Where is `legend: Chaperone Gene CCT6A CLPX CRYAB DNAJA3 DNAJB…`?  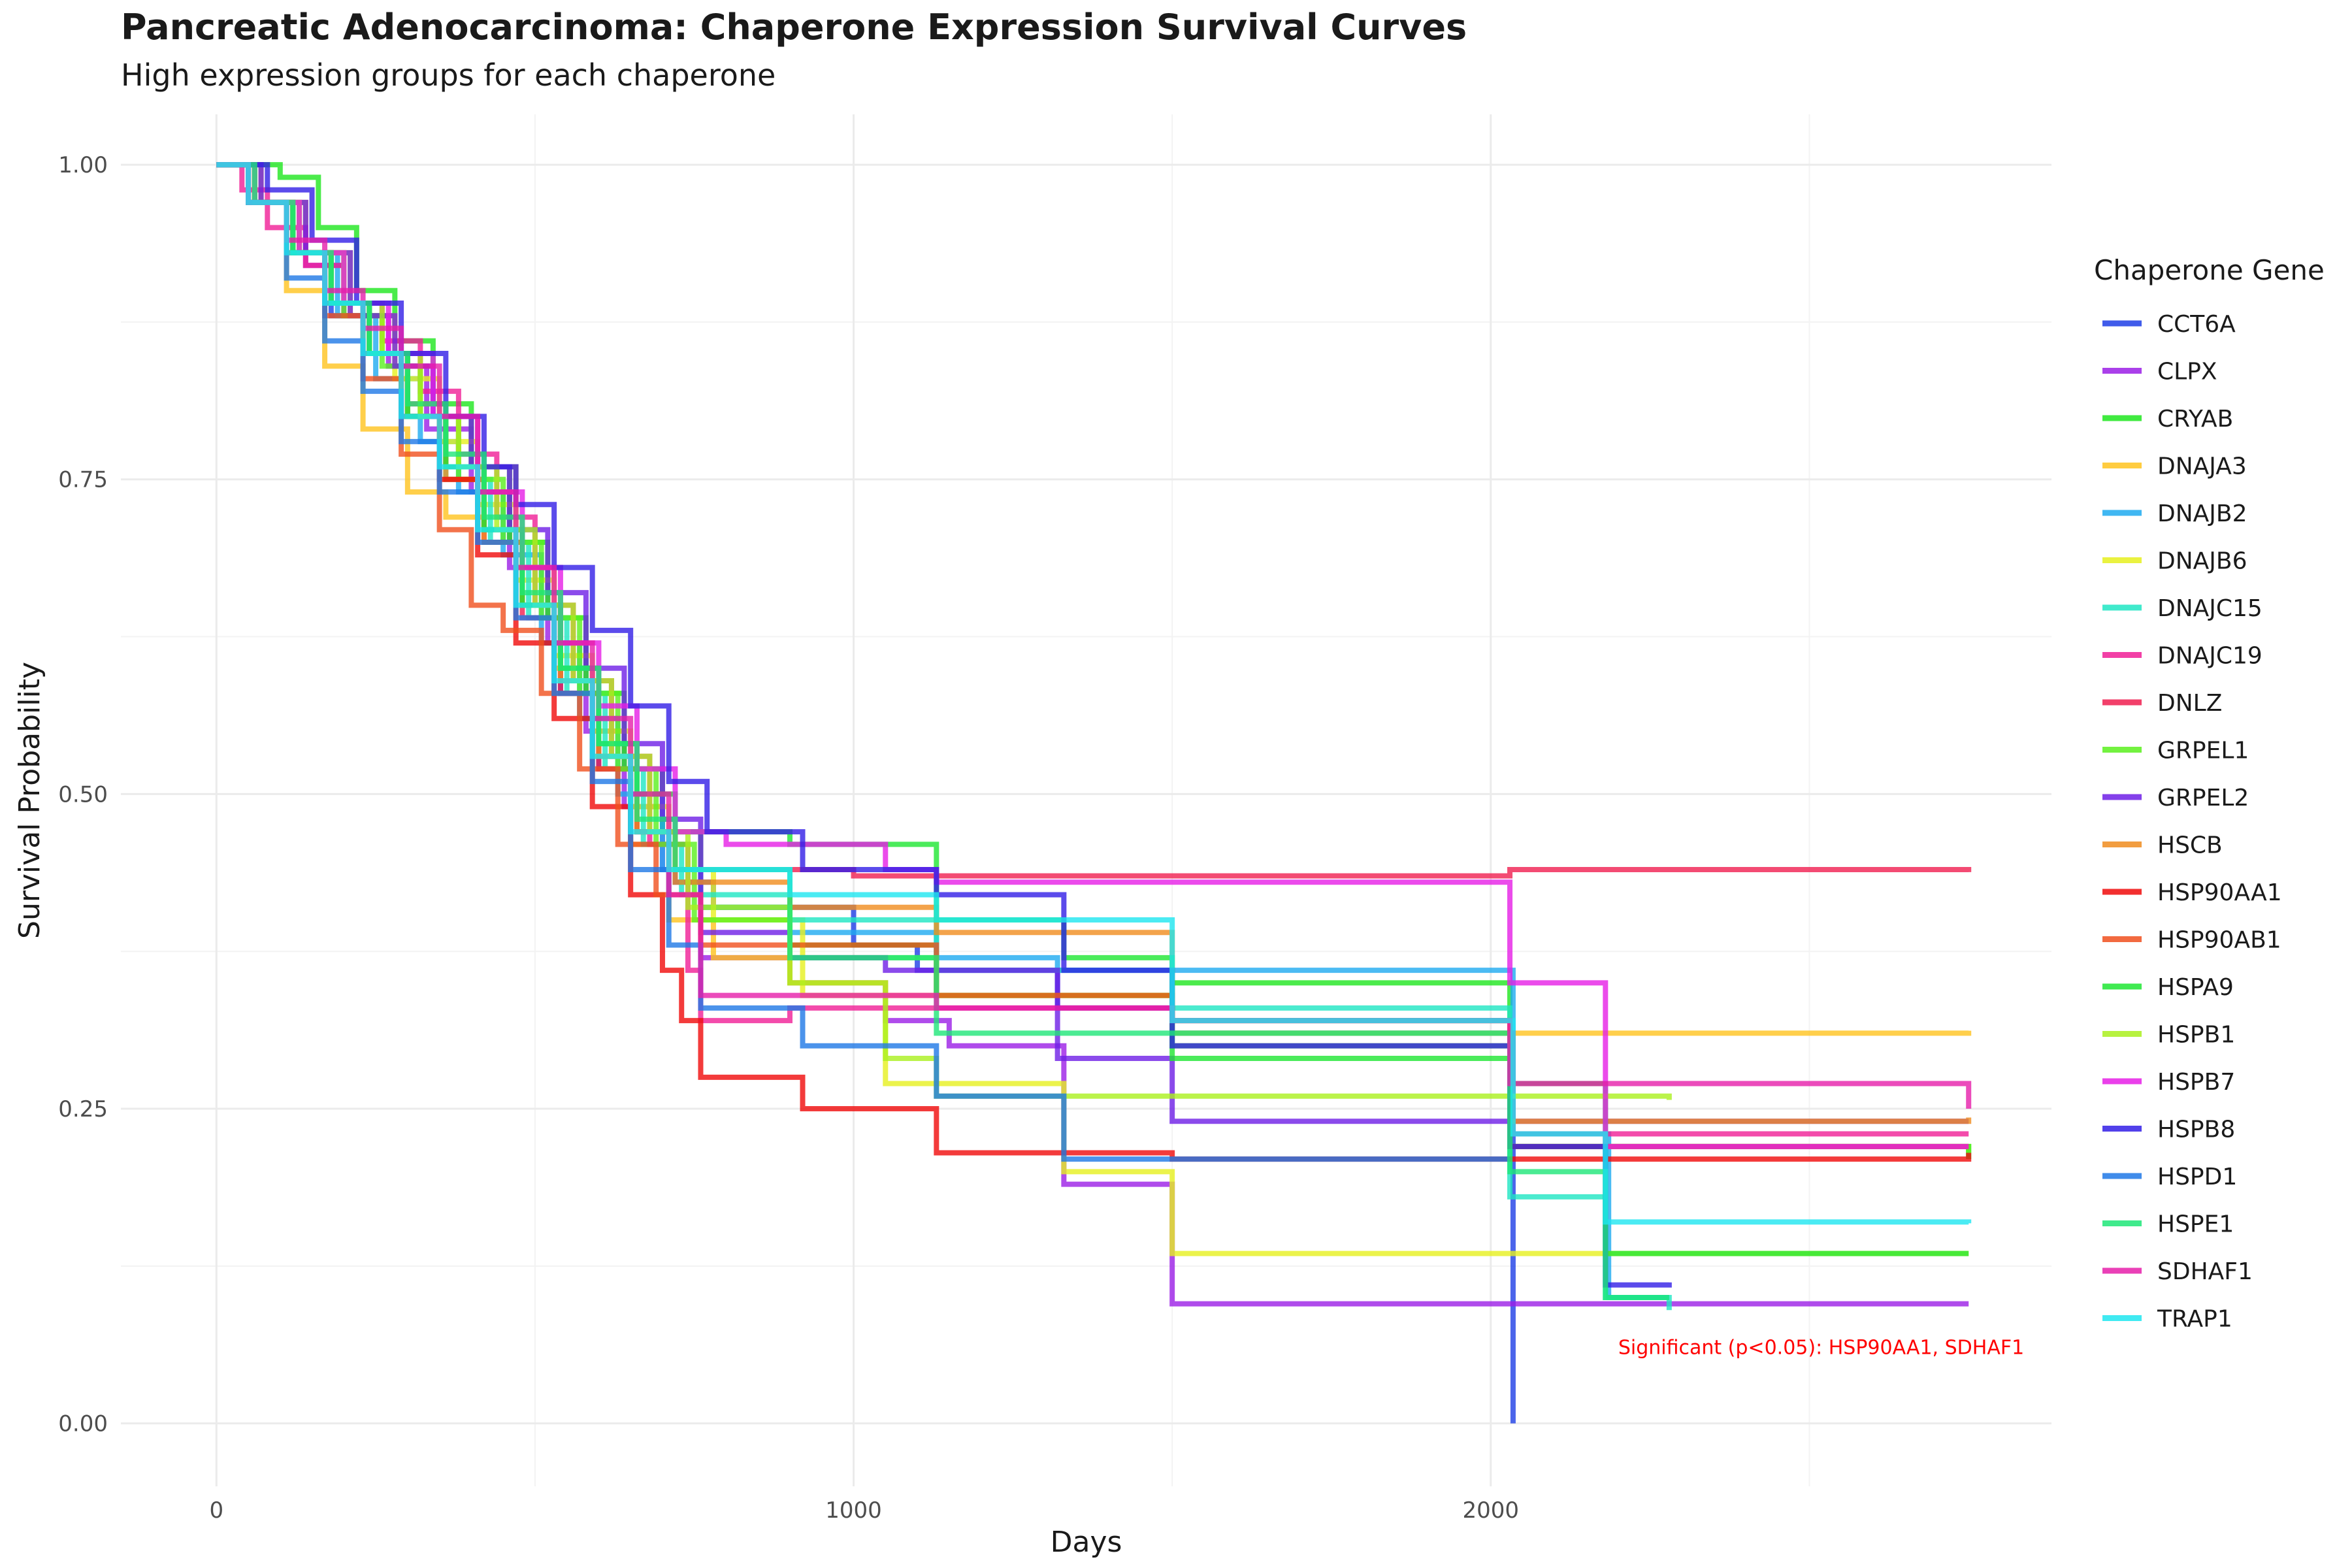
legend: Chaperone Gene CCT6A CLPX CRYAB DNAJA3 DNAJB… is located at coordinates (2209, 793).